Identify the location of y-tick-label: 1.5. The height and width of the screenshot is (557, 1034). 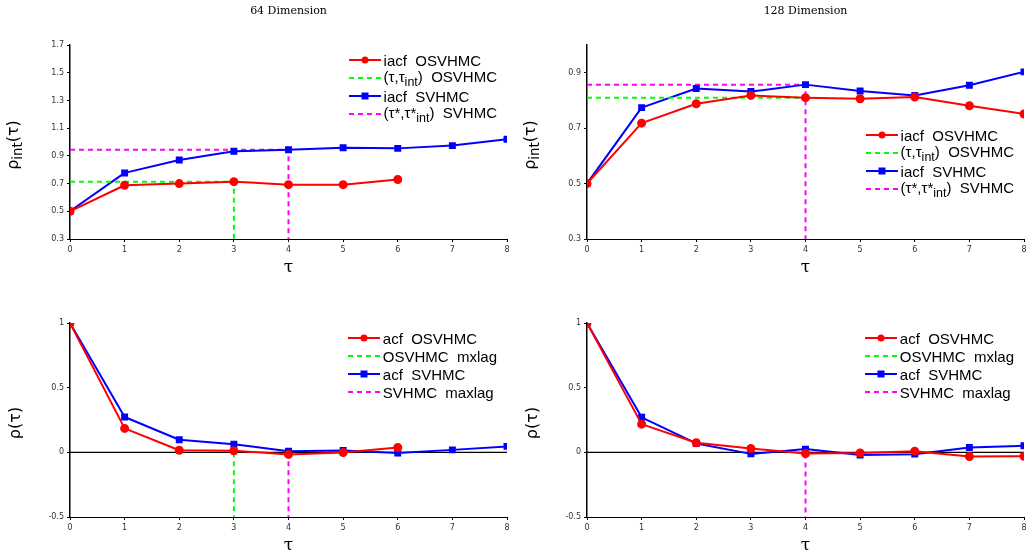
(57, 72).